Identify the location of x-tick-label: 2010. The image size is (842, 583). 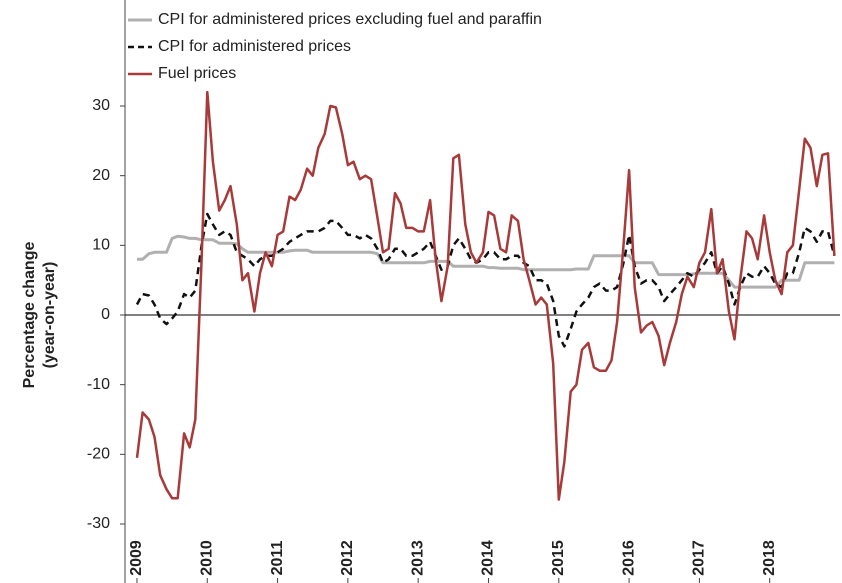
(206, 558).